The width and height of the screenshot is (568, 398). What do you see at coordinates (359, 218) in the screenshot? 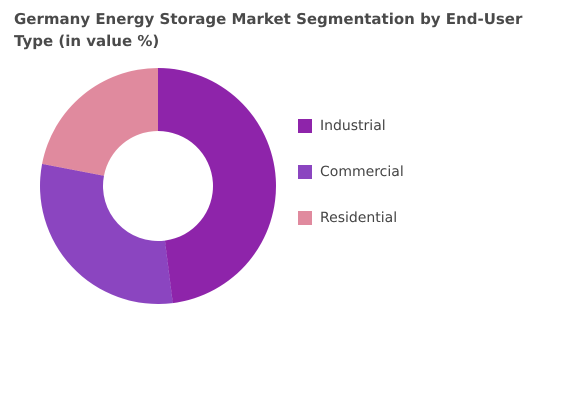
I see `legend-label: Residential` at bounding box center [359, 218].